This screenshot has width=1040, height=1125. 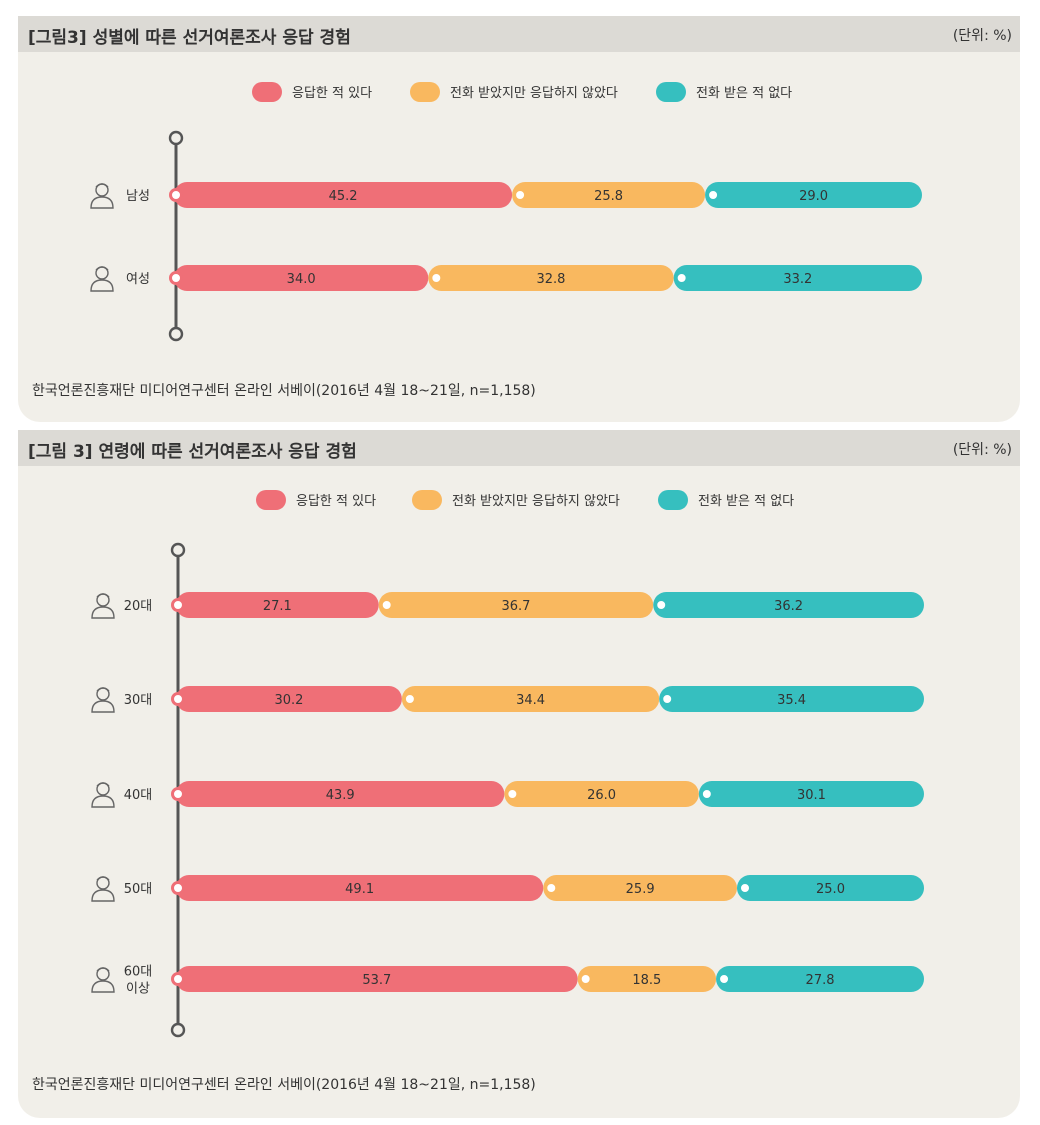 I want to click on man-icon, so click(x=102, y=196).